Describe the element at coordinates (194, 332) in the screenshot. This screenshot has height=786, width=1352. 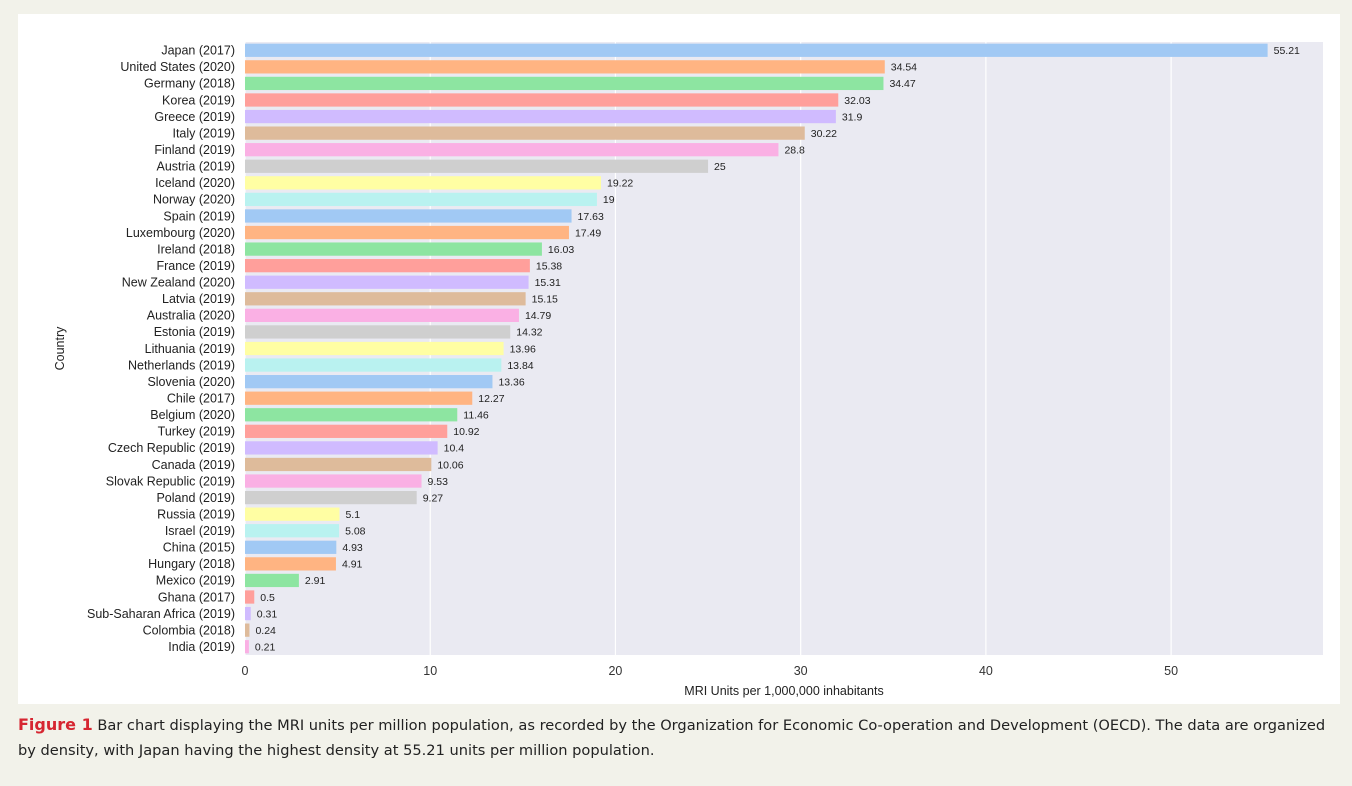
I see `country-label: Estonia (2019)` at that location.